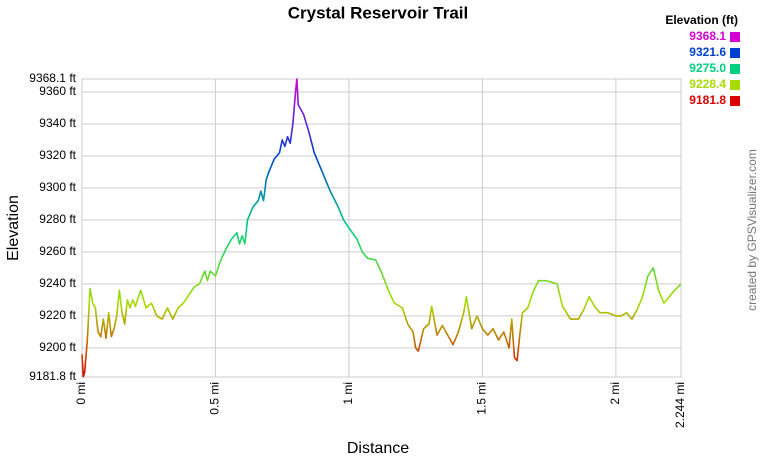  I want to click on x-tick-label: 2 mi, so click(615, 393).